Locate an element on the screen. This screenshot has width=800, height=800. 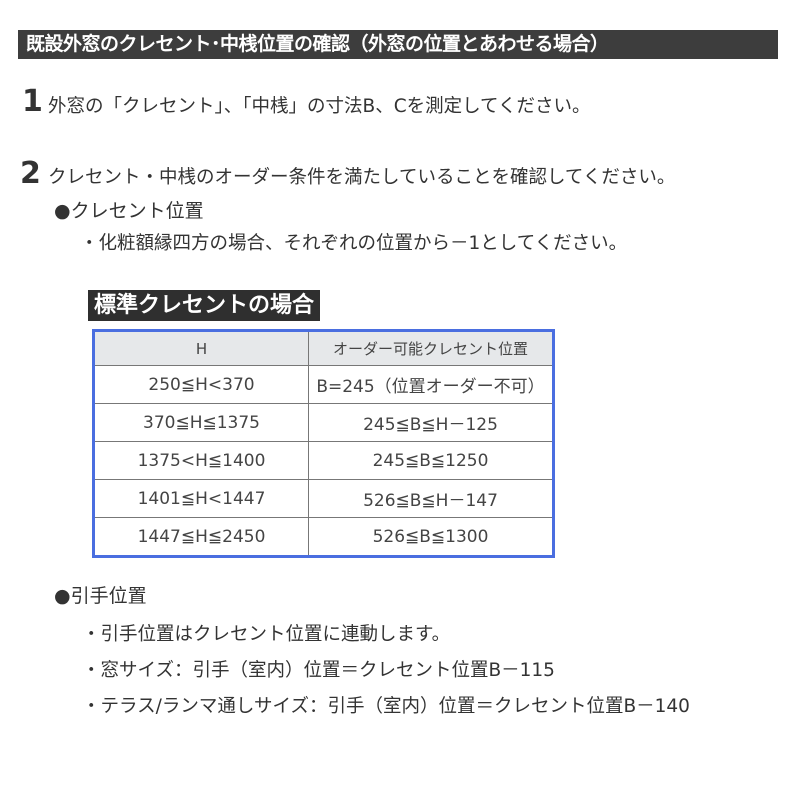
step-number: 1 is located at coordinates (32, 101).